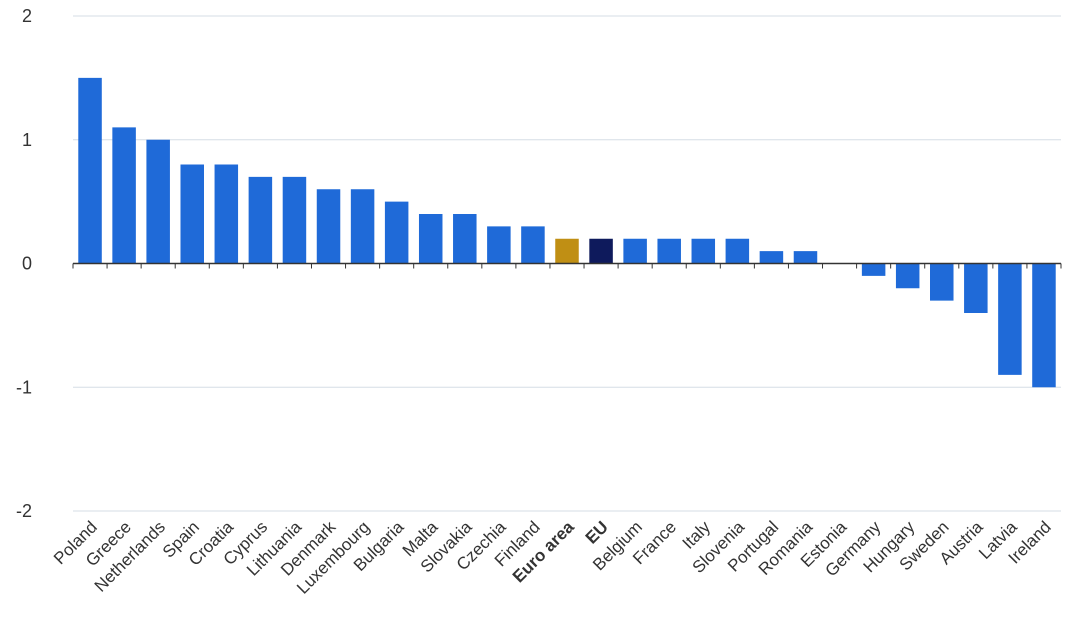 The width and height of the screenshot is (1080, 628). I want to click on bar-slovenia, so click(737, 251).